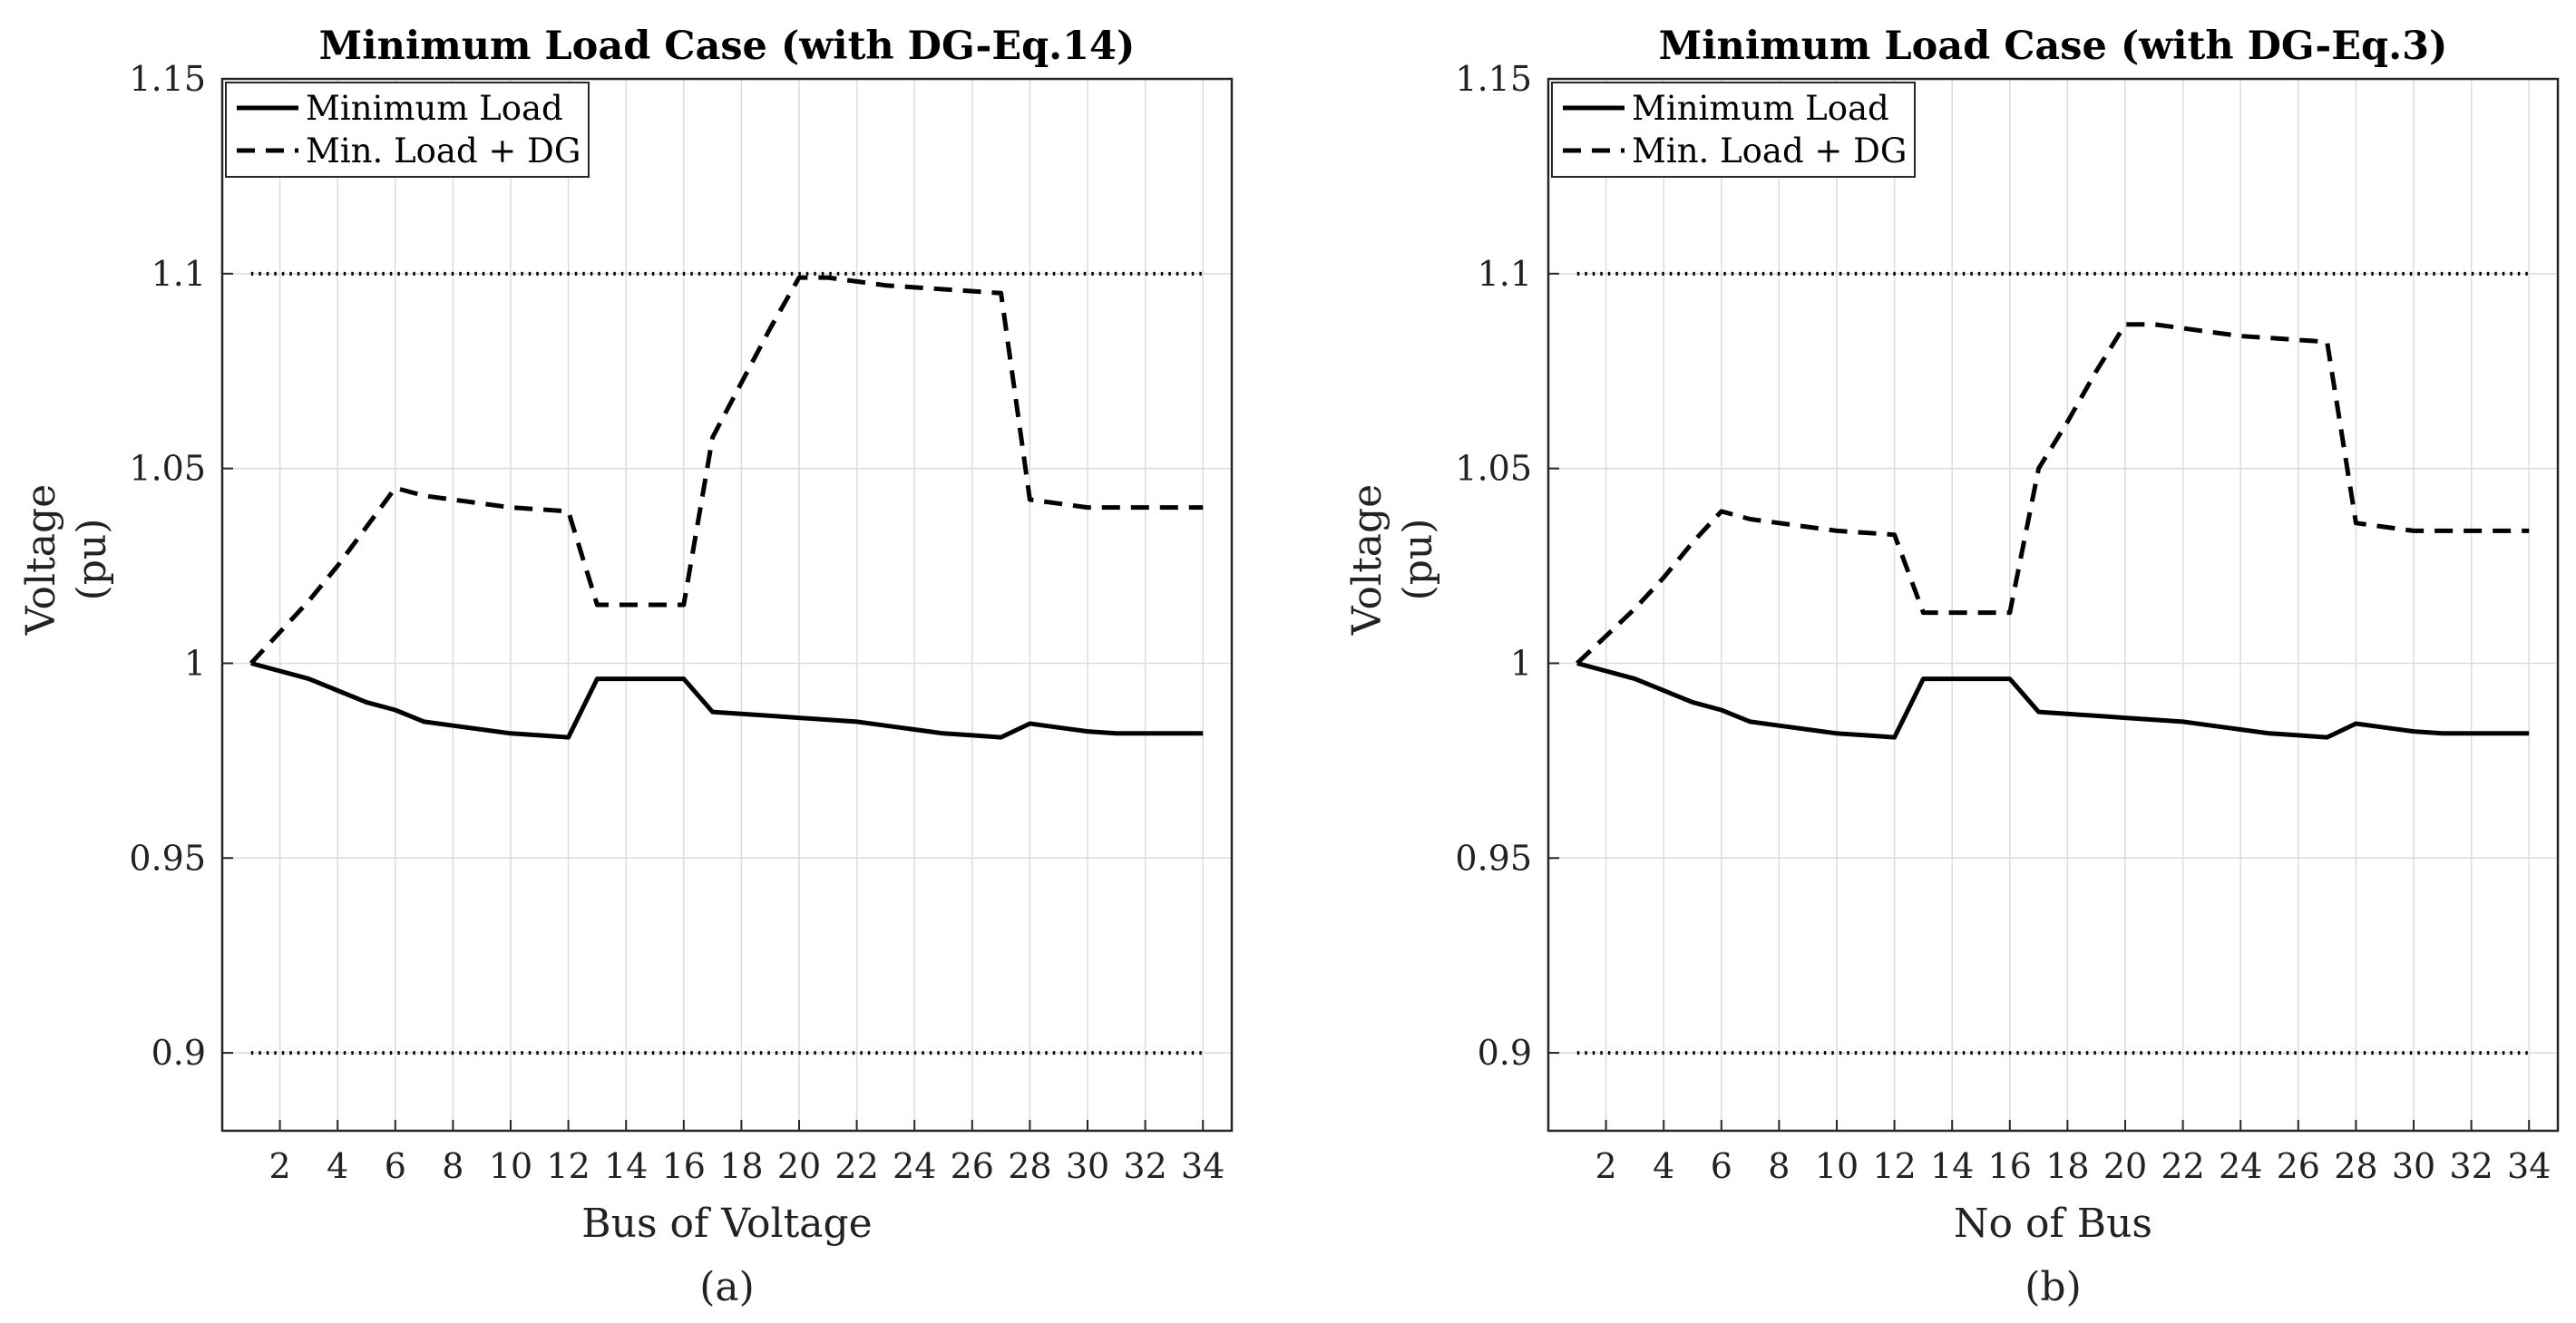 Image resolution: width=2576 pixels, height=1323 pixels. What do you see at coordinates (727, 47) in the screenshot?
I see `chart-title: Minimum Load Case (with DG-Eq.14)` at bounding box center [727, 47].